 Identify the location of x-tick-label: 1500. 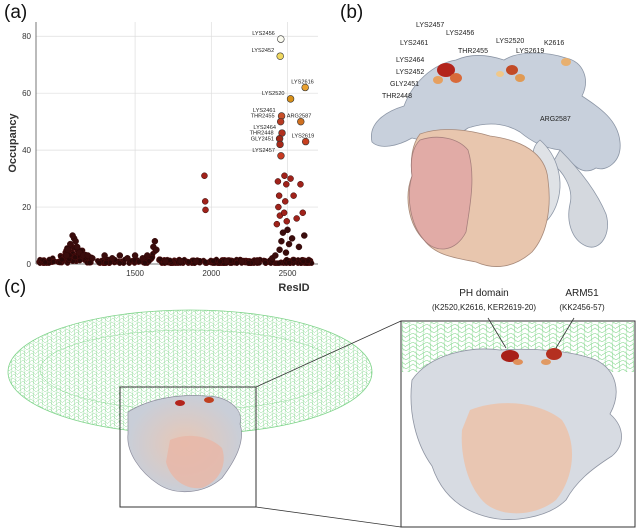
(135, 273).